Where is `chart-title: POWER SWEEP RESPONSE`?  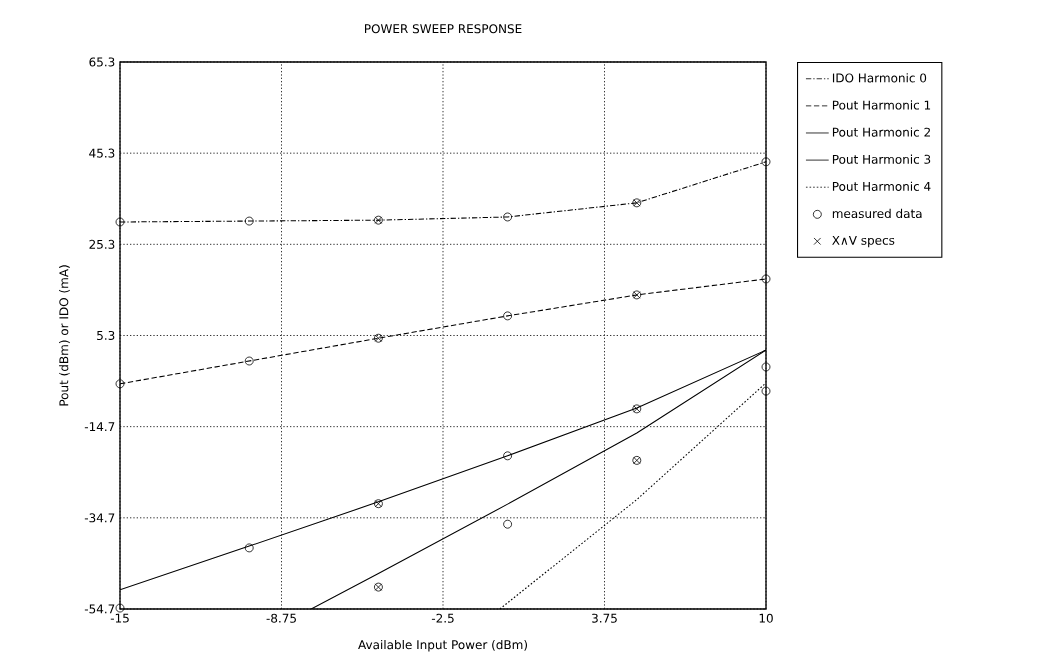 chart-title: POWER SWEEP RESPONSE is located at coordinates (443, 29).